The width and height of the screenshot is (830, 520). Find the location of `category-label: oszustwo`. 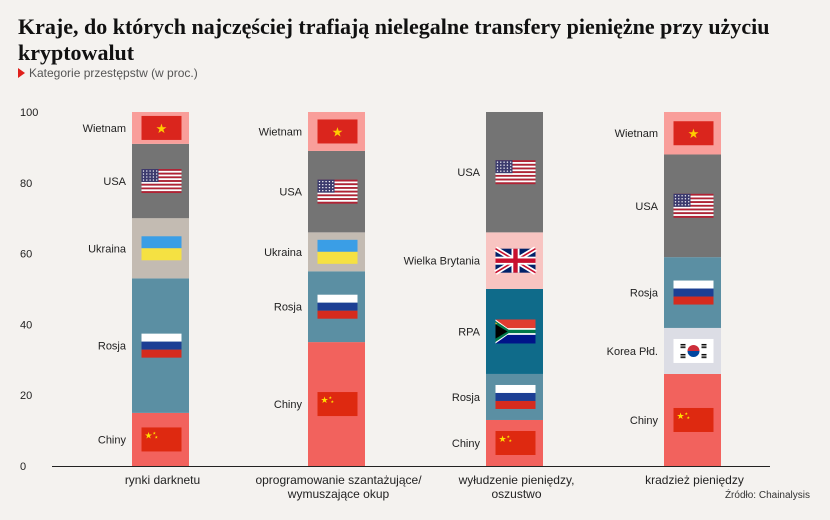

category-label: oszustwo is located at coordinates (516, 494).